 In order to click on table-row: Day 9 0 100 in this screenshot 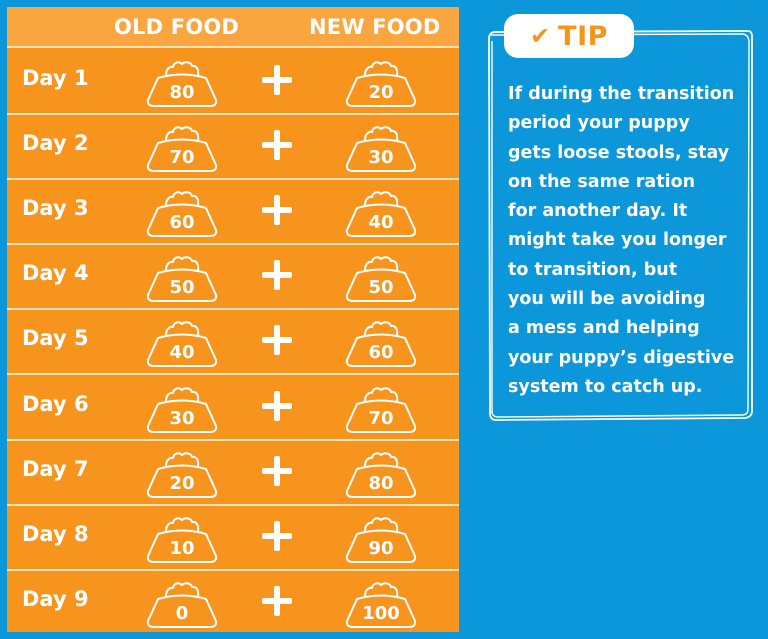, I will do `click(233, 603)`.